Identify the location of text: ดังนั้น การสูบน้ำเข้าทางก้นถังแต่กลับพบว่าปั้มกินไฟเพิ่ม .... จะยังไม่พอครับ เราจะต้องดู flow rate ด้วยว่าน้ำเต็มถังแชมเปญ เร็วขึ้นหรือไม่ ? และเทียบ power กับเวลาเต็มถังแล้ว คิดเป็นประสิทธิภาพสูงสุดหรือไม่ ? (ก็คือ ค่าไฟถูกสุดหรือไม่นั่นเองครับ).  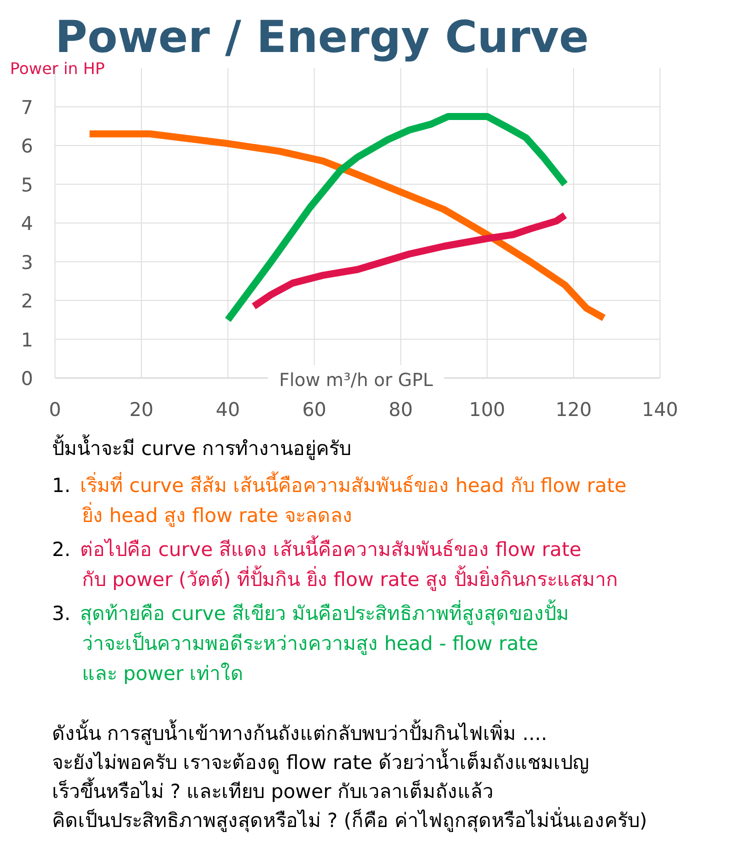
(350, 776).